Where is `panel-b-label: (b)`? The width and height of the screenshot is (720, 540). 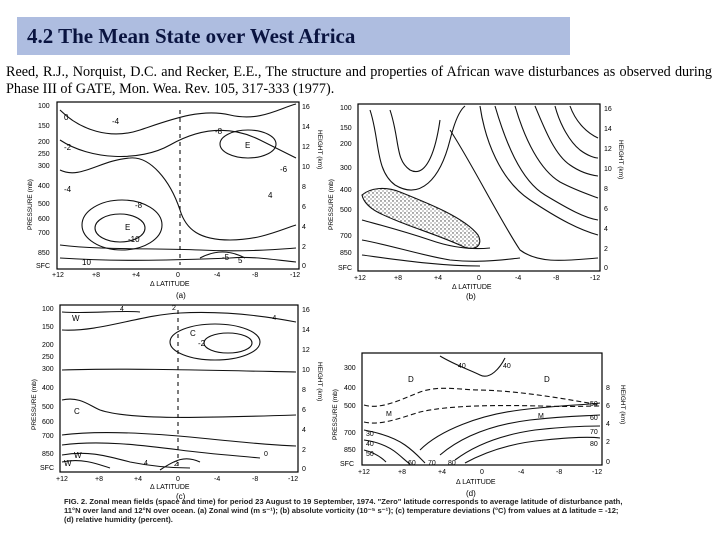
panel-b-label: (b) is located at coordinates (471, 296).